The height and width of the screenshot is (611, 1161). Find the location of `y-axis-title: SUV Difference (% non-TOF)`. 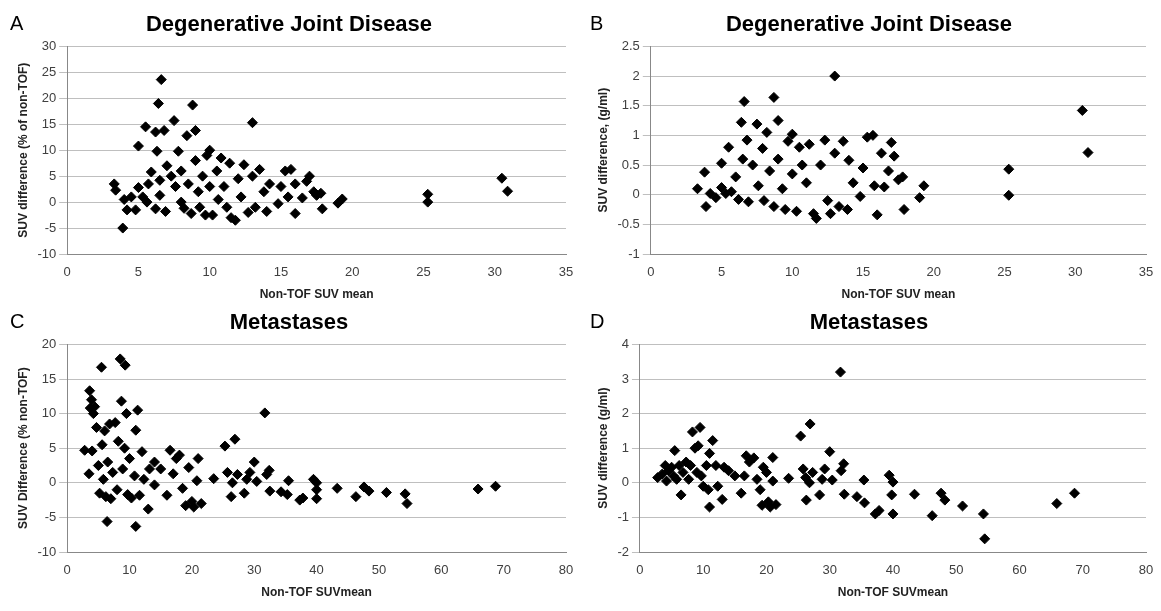

y-axis-title: SUV Difference (% non-TOF) is located at coordinates (22, 448).